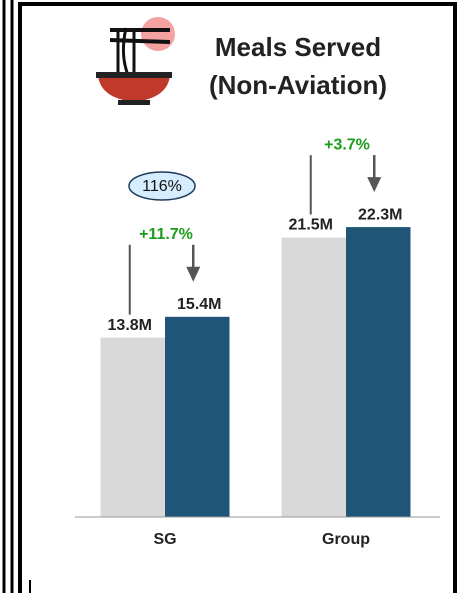  Describe the element at coordinates (199, 304) in the screenshot. I see `data-label: 15.4M` at that location.